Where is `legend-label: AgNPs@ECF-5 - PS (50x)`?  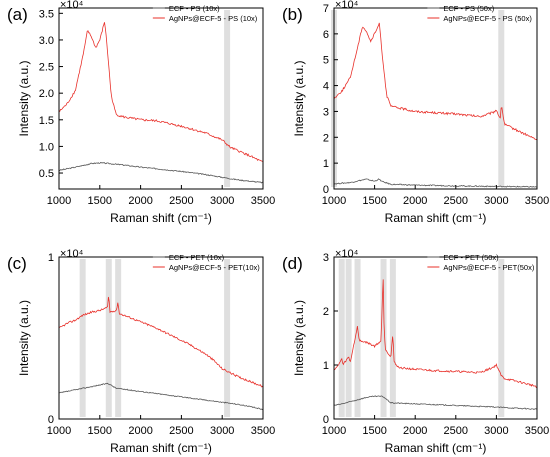
legend-label: AgNPs@ECF-5 - PS (50x) is located at coordinates (487, 18).